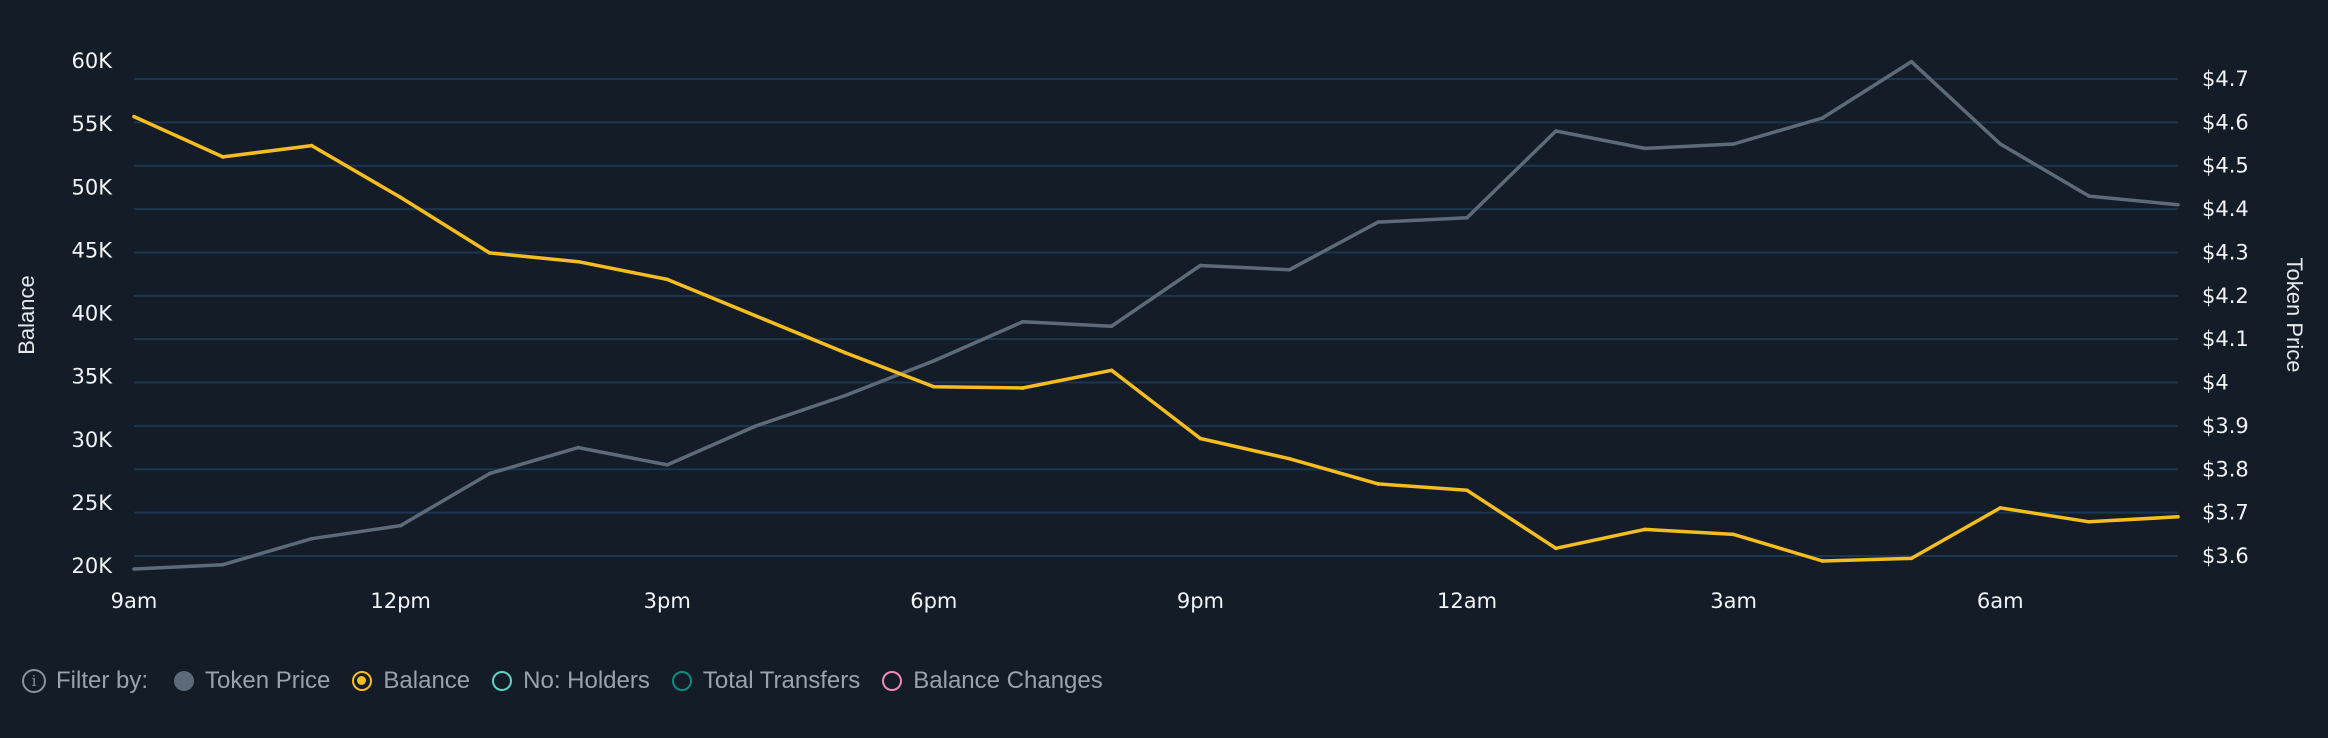 The width and height of the screenshot is (2328, 738). Describe the element at coordinates (1067, 601) in the screenshot. I see `x-axis: 9am 12pm 3pm 6pm 9pm 12am 3am 6am` at that location.